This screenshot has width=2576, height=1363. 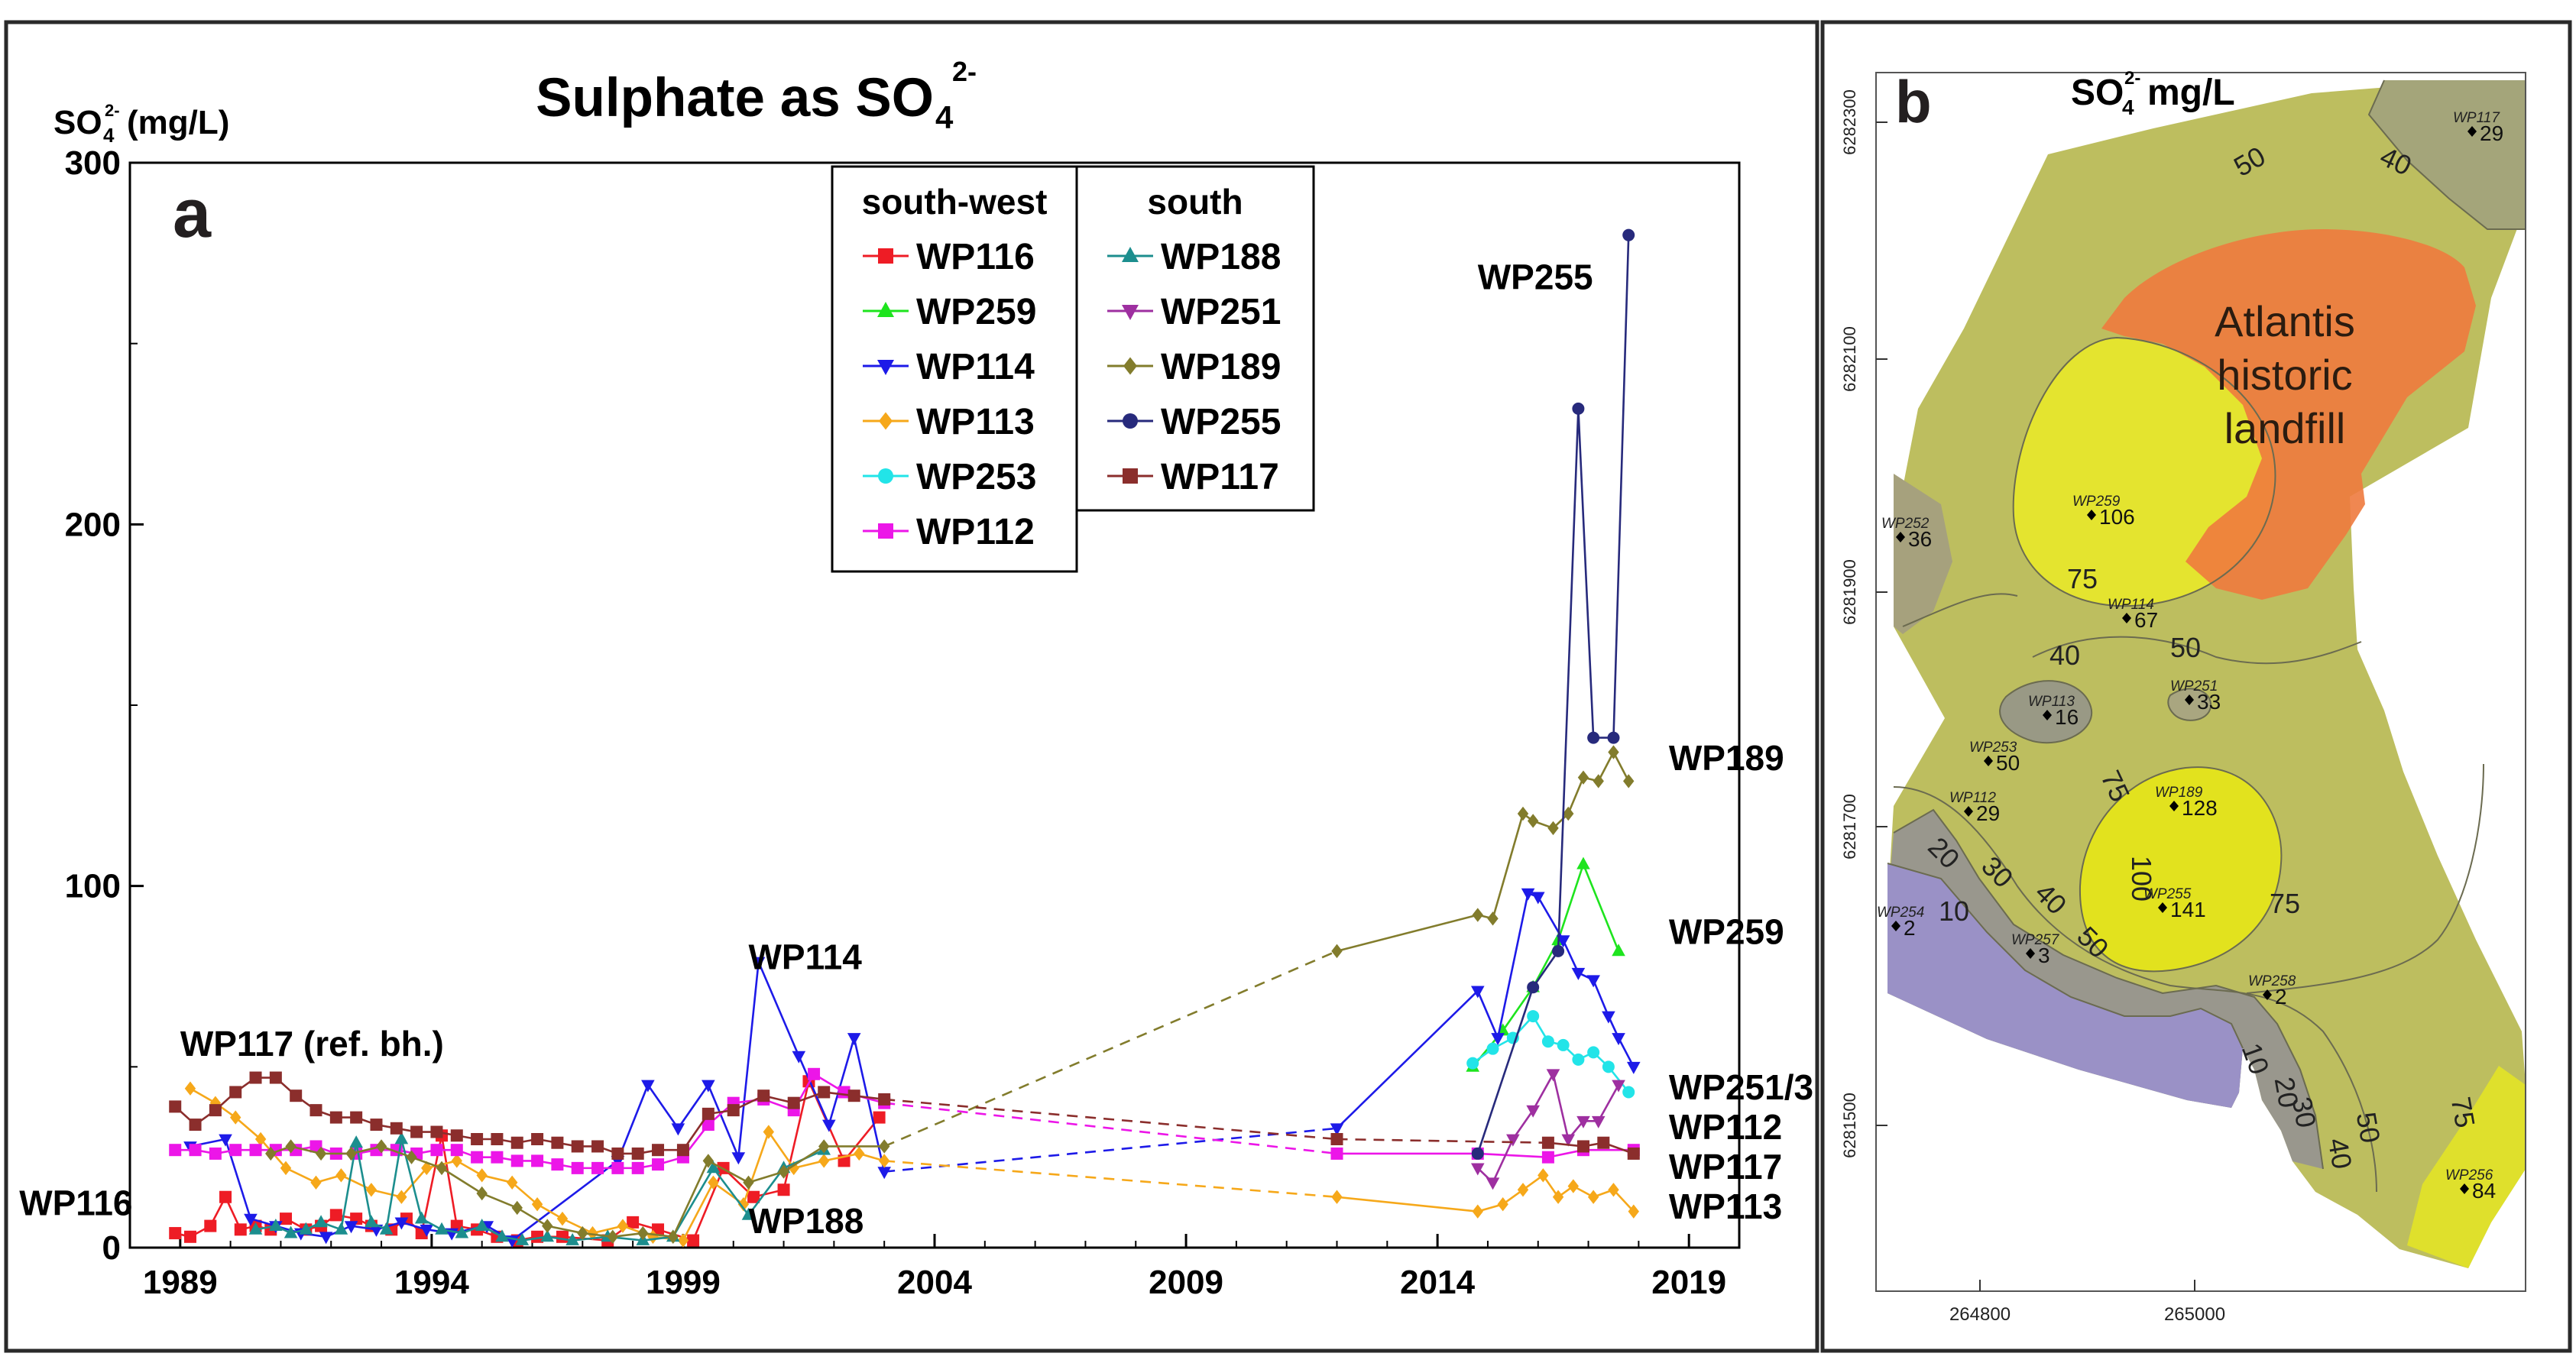 I want to click on map-y-tick-label: 6281500, so click(x=1849, y=1125).